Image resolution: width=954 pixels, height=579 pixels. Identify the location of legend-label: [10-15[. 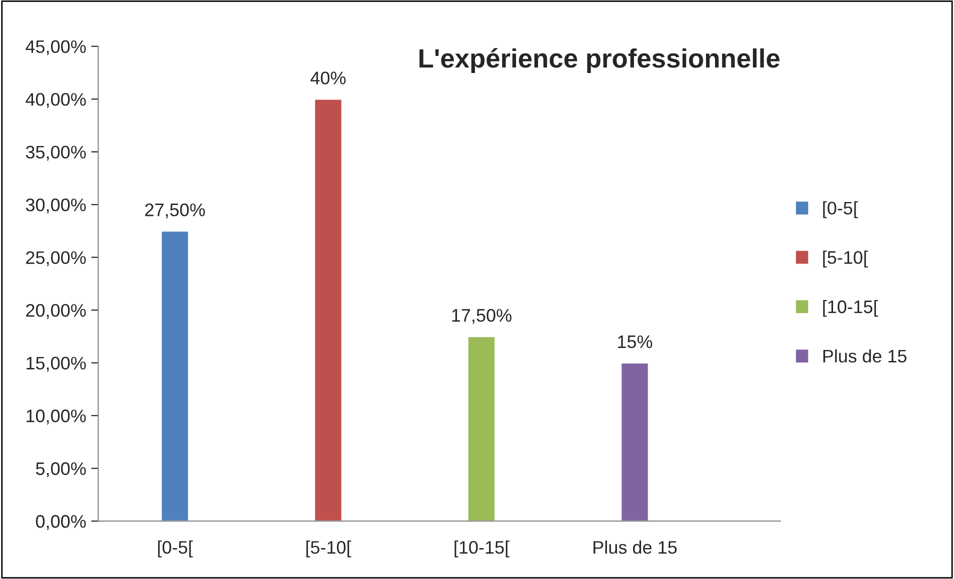
(850, 308).